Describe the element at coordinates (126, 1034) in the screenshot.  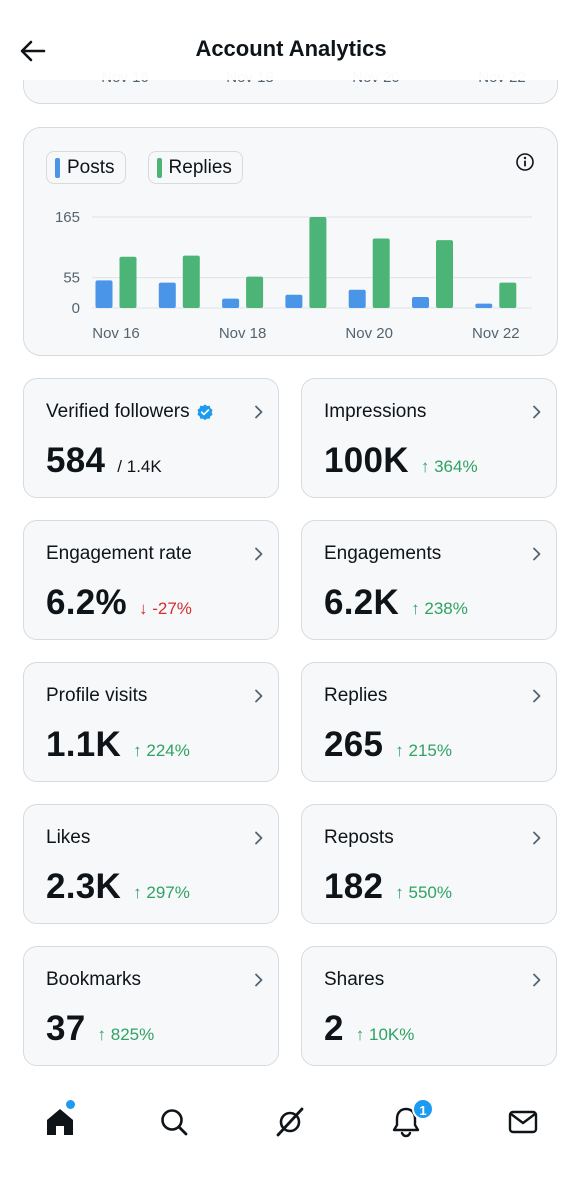
I see `stat-change: ↑ 825%` at that location.